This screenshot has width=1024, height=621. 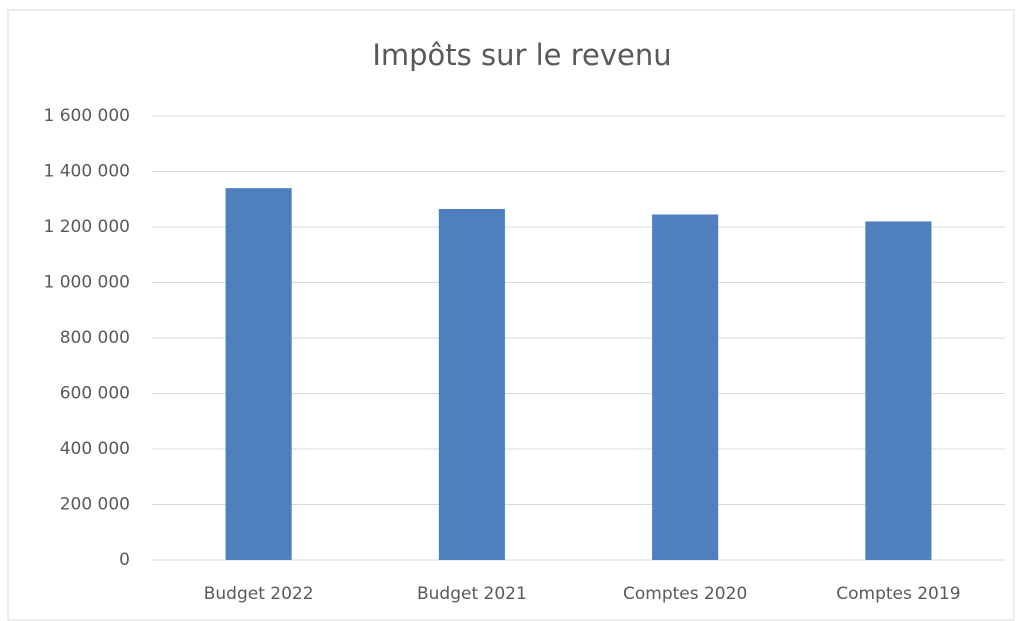 What do you see at coordinates (86, 116) in the screenshot?
I see `y-tick-label: 1 600 000` at bounding box center [86, 116].